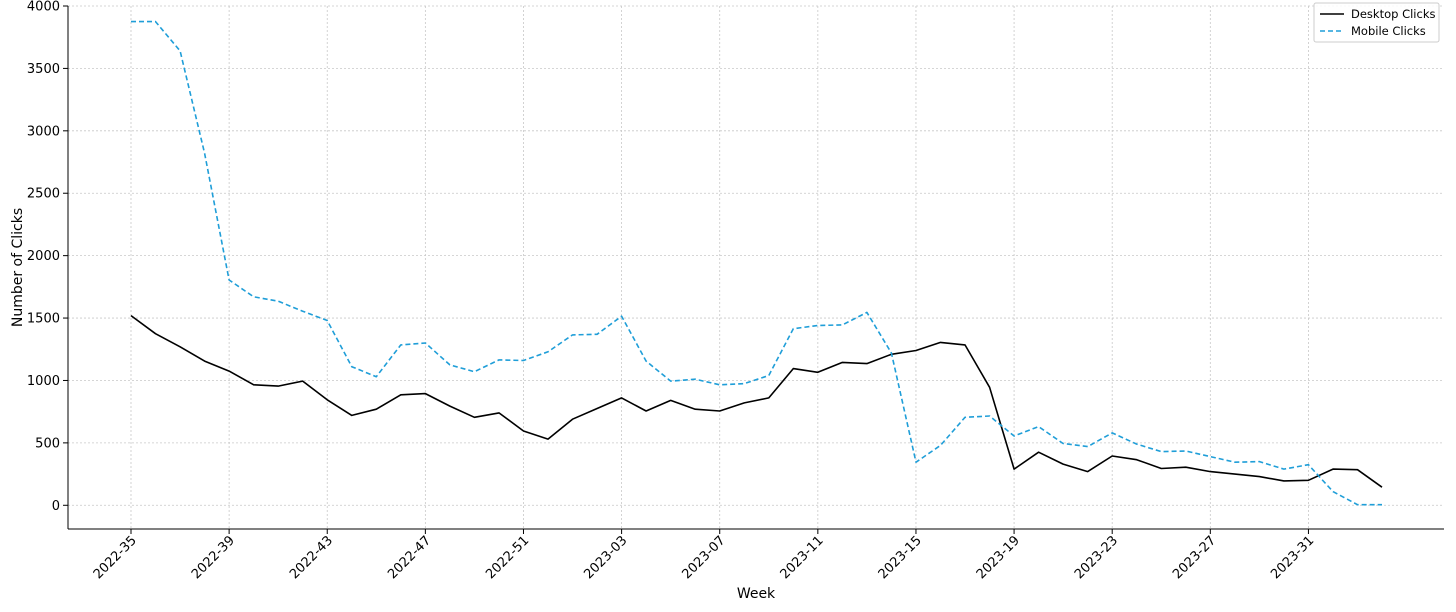 The height and width of the screenshot is (612, 1456). Describe the element at coordinates (900, 557) in the screenshot. I see `x-tick-label: 2023-15` at that location.